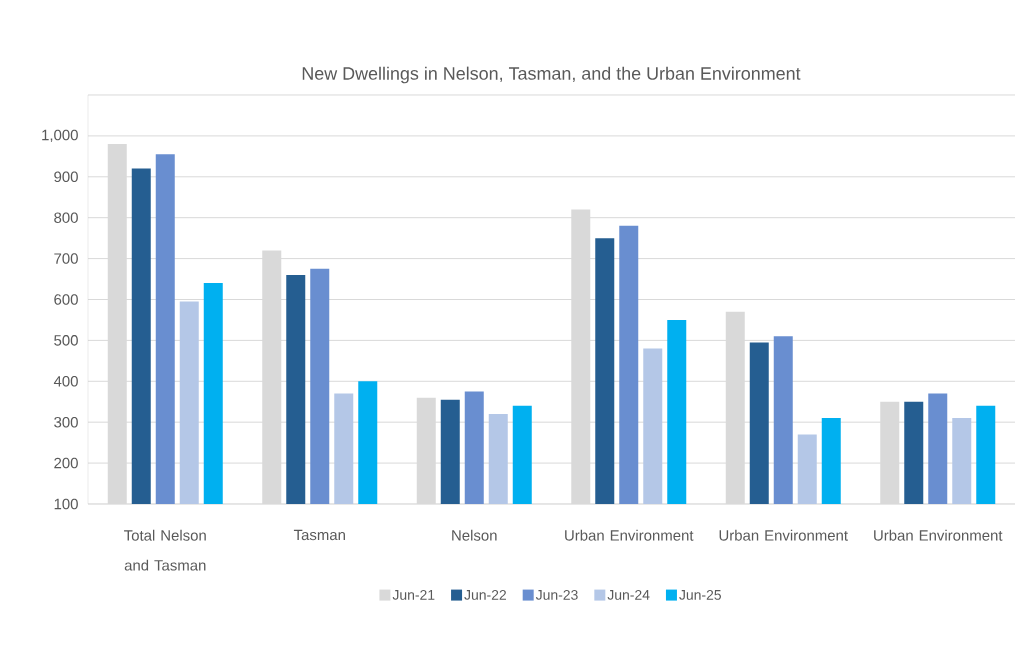  I want to click on legend-label: Jun-24, so click(628, 594).